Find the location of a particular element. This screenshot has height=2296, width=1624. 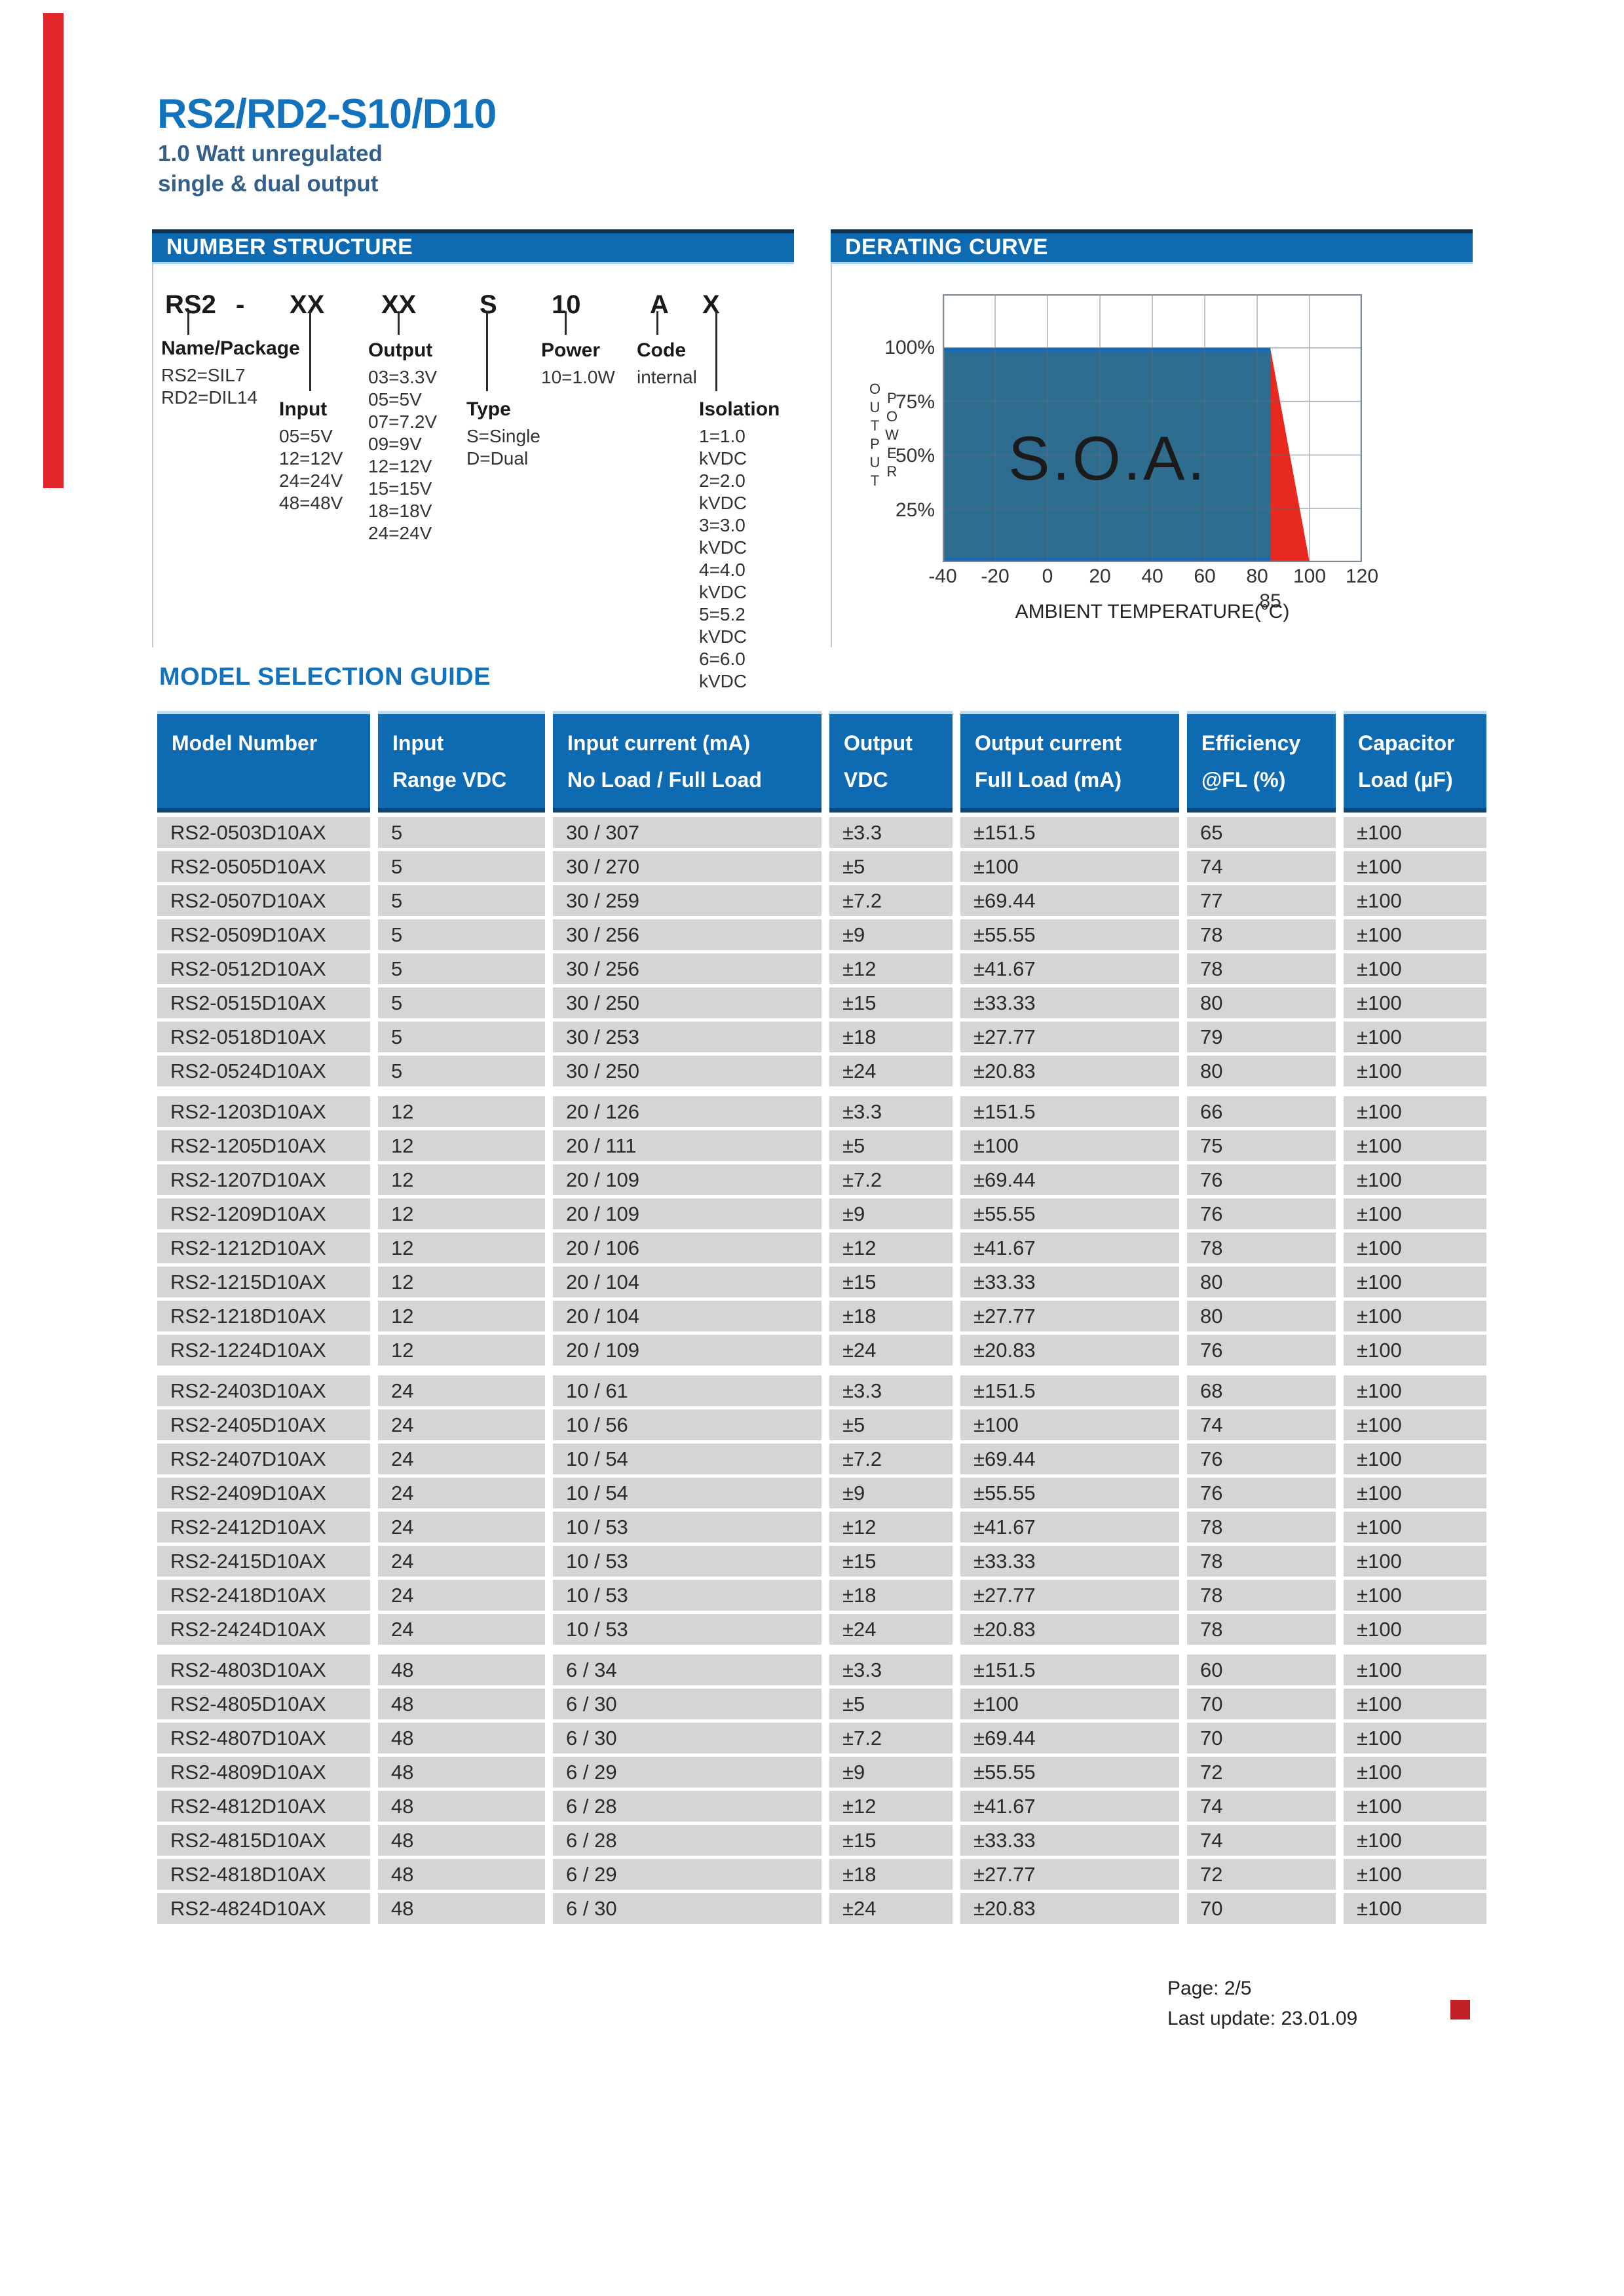

table-cell: 6 / 29 is located at coordinates (687, 1772).